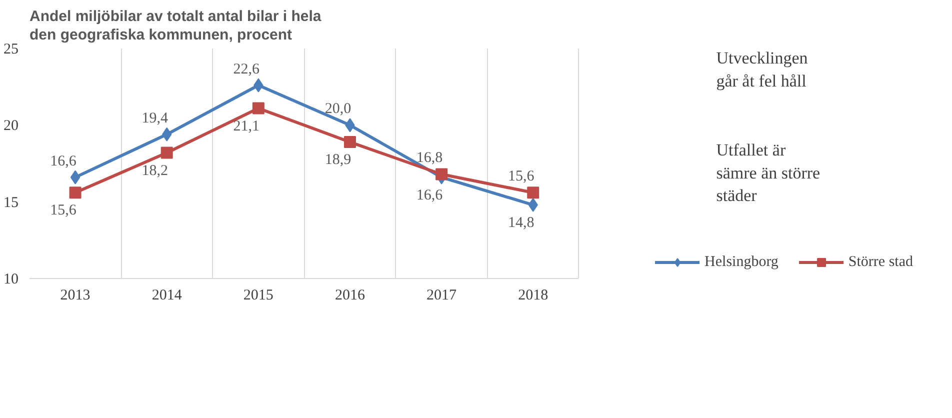 The image size is (952, 418). Describe the element at coordinates (338, 160) in the screenshot. I see `data-label: 18,9` at that location.